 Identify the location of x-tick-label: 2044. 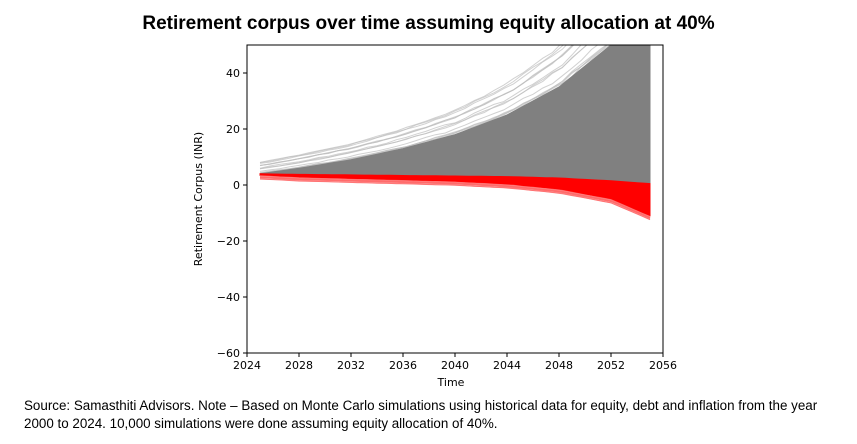
(507, 365).